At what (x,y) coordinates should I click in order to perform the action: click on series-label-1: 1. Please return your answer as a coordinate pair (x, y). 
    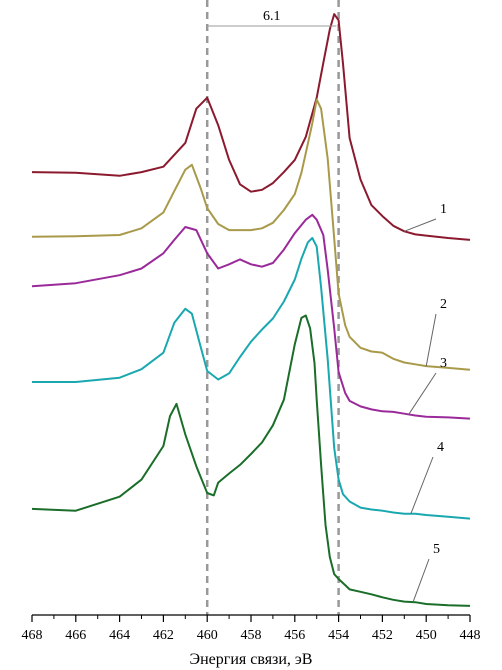
    Looking at the image, I should click on (443, 209).